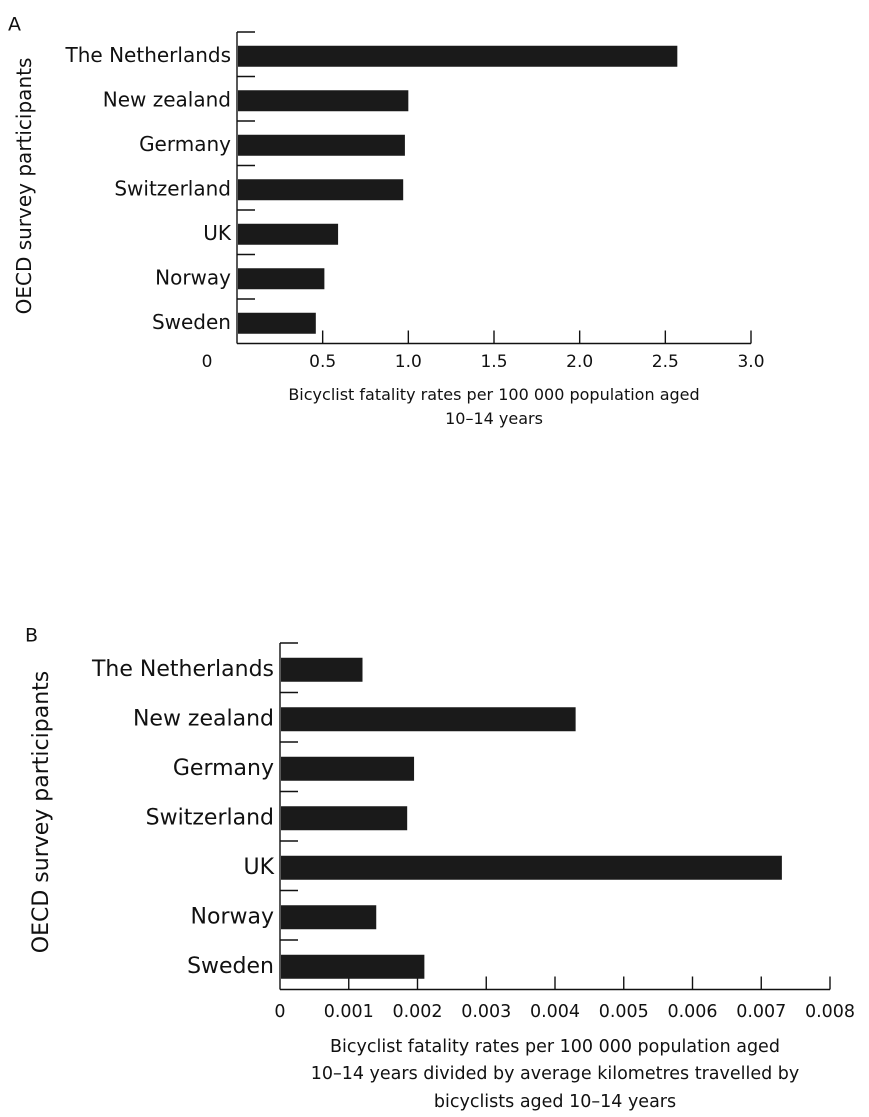 The image size is (869, 1117). What do you see at coordinates (665, 362) in the screenshot?
I see `x-tick-label: 2.5` at bounding box center [665, 362].